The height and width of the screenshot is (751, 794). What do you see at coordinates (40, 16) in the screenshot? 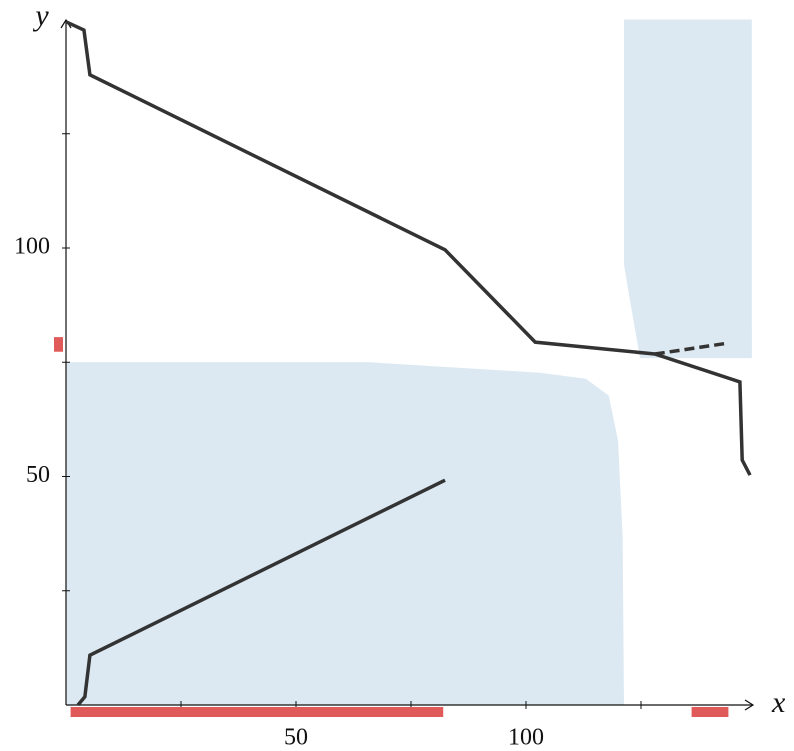
I see `y-axis-label: y` at bounding box center [40, 16].